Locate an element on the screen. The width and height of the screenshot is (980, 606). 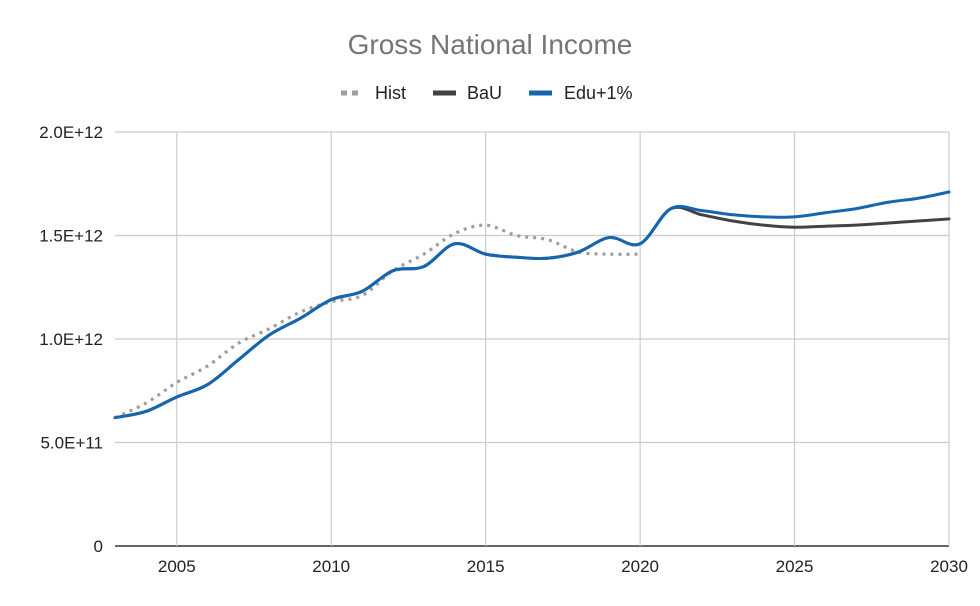
x-tick-label: 2025 is located at coordinates (795, 566).